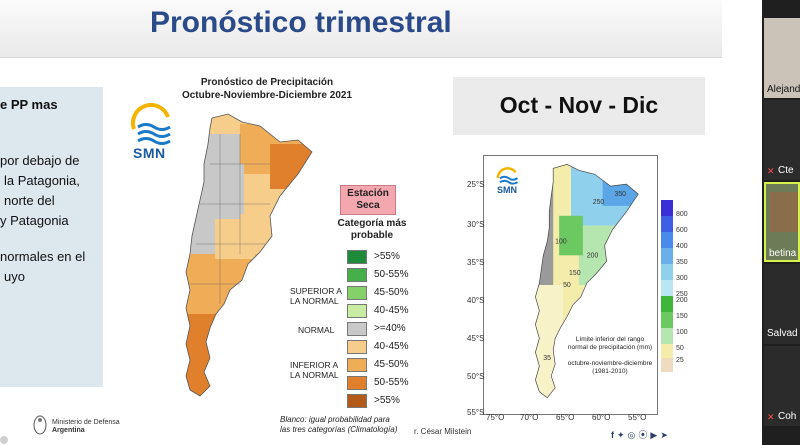 This screenshot has width=800, height=445. What do you see at coordinates (561, 241) in the screenshot?
I see `contour-label: 100` at bounding box center [561, 241].